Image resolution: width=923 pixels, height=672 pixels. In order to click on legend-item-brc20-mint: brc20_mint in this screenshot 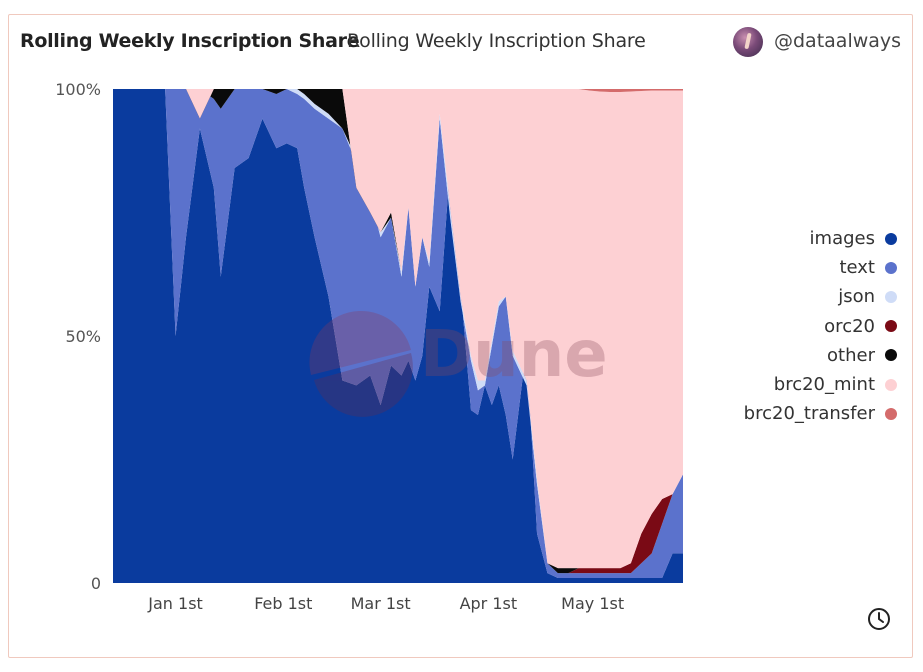, I will do `click(820, 384)`.